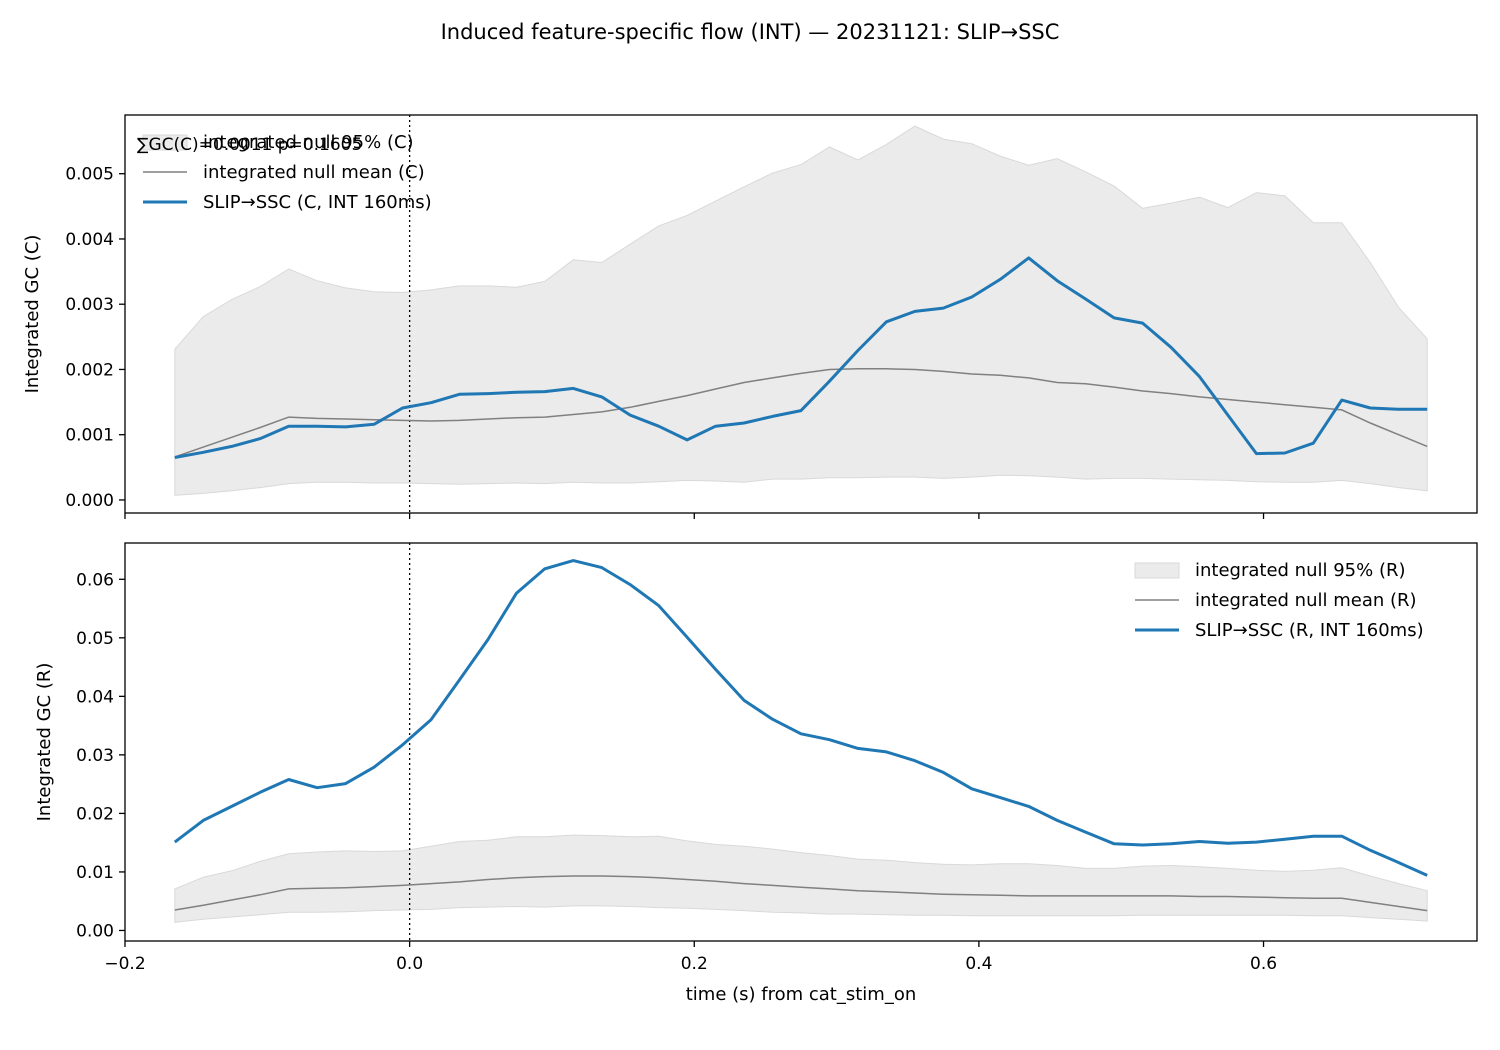 This screenshot has height=1050, width=1500. What do you see at coordinates (95, 814) in the screenshot?
I see `bottom-ytick-label: 0.02` at bounding box center [95, 814].